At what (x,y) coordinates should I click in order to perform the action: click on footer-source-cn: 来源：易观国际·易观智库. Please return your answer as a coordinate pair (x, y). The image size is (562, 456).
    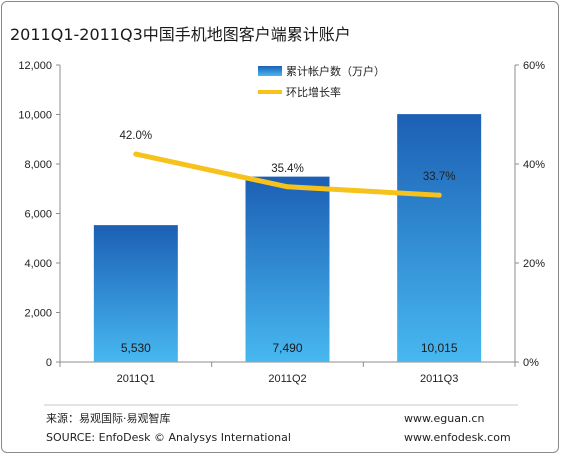
    Looking at the image, I should click on (108, 418).